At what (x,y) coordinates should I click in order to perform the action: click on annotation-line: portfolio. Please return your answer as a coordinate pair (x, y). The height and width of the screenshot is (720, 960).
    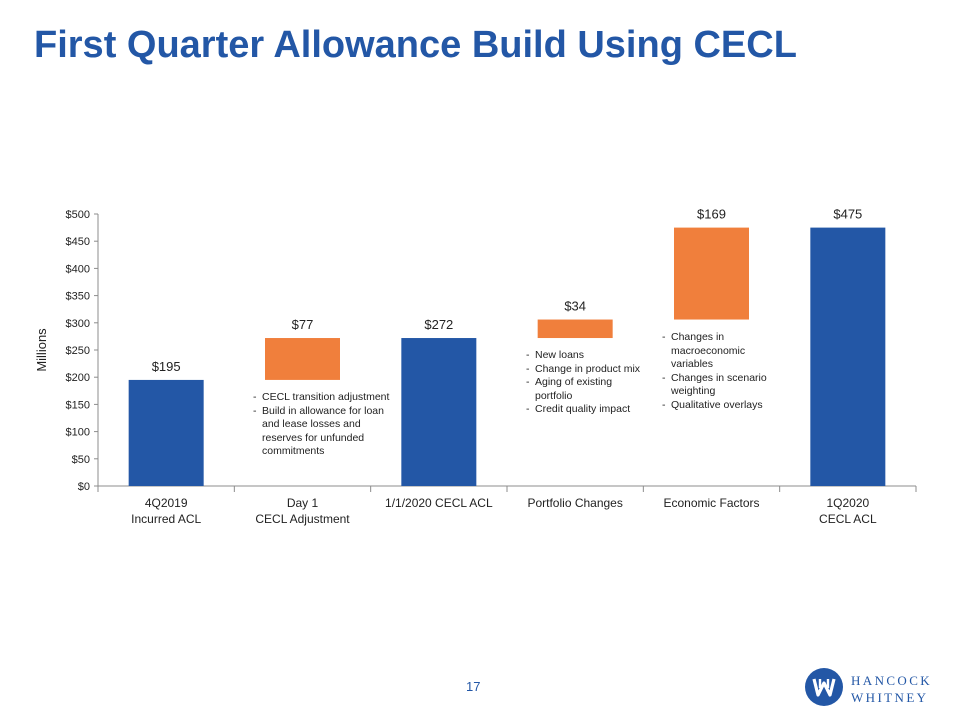
    Looking at the image, I should click on (554, 395).